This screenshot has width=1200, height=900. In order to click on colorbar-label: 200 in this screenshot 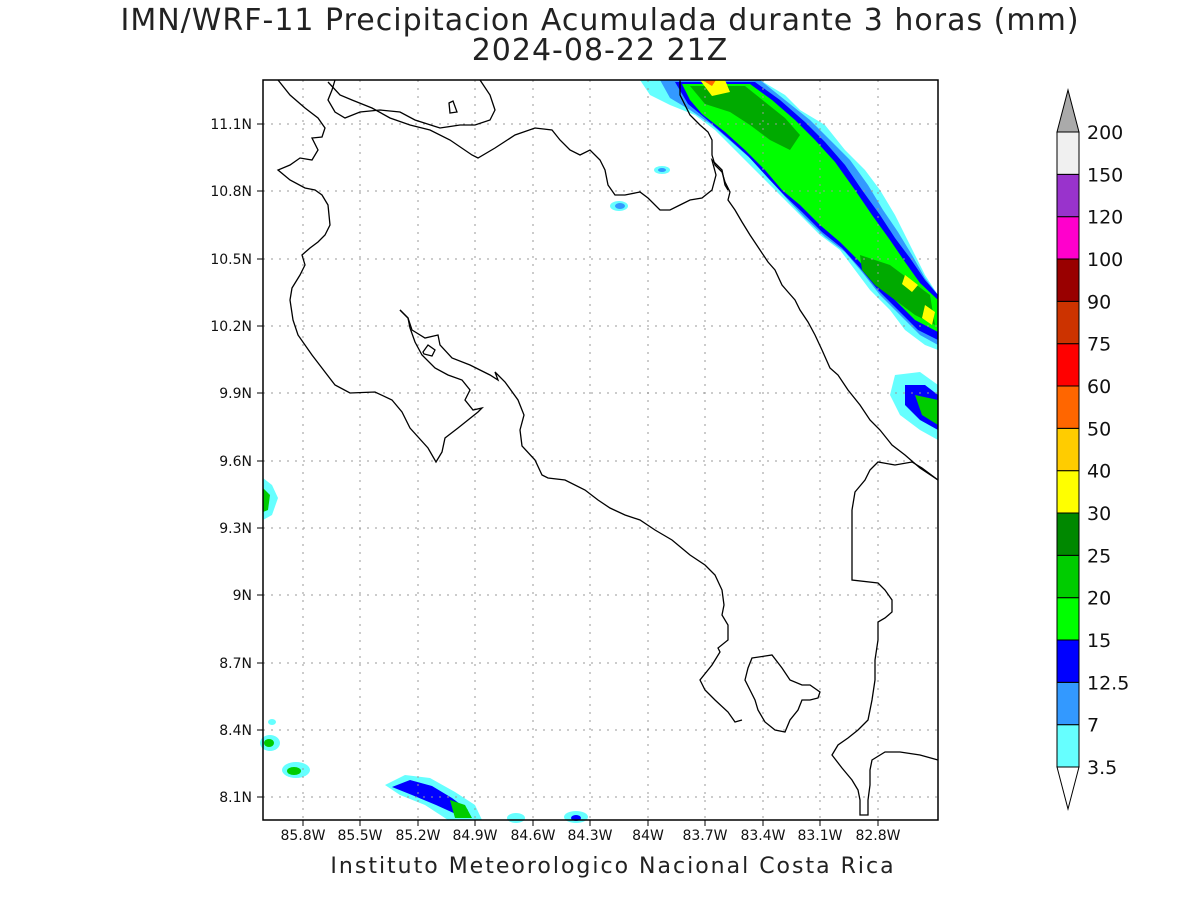, I will do `click(1105, 133)`.